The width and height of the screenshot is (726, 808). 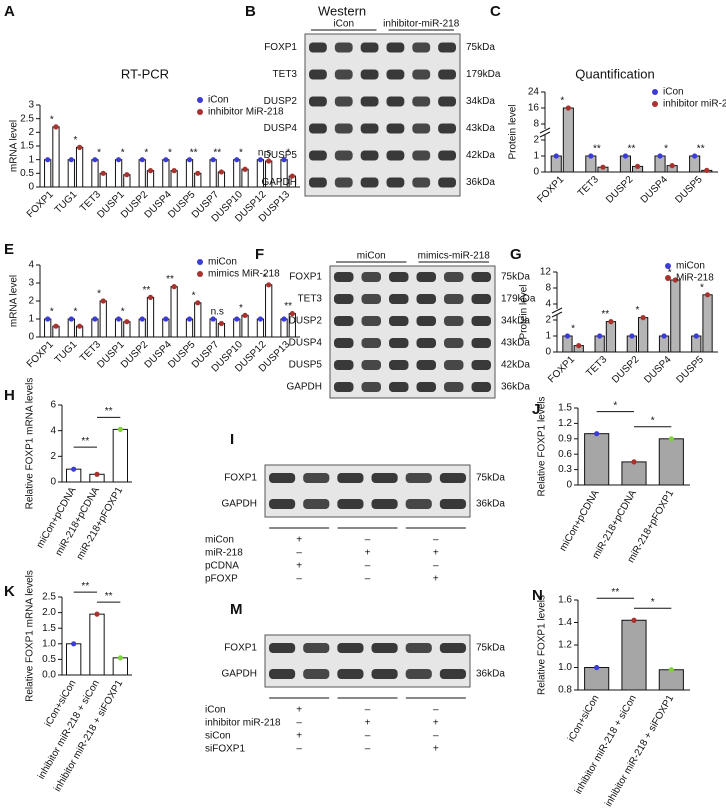 What do you see at coordinates (9, 395) in the screenshot?
I see `panel-letter: H` at bounding box center [9, 395].